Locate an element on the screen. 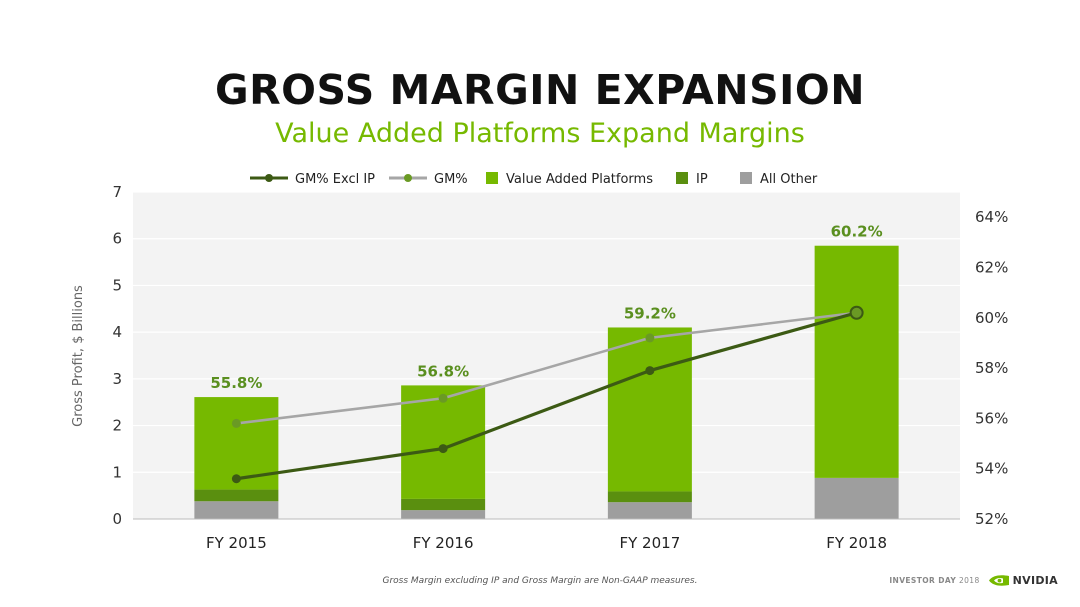  data-label: 60.2% is located at coordinates (857, 232).